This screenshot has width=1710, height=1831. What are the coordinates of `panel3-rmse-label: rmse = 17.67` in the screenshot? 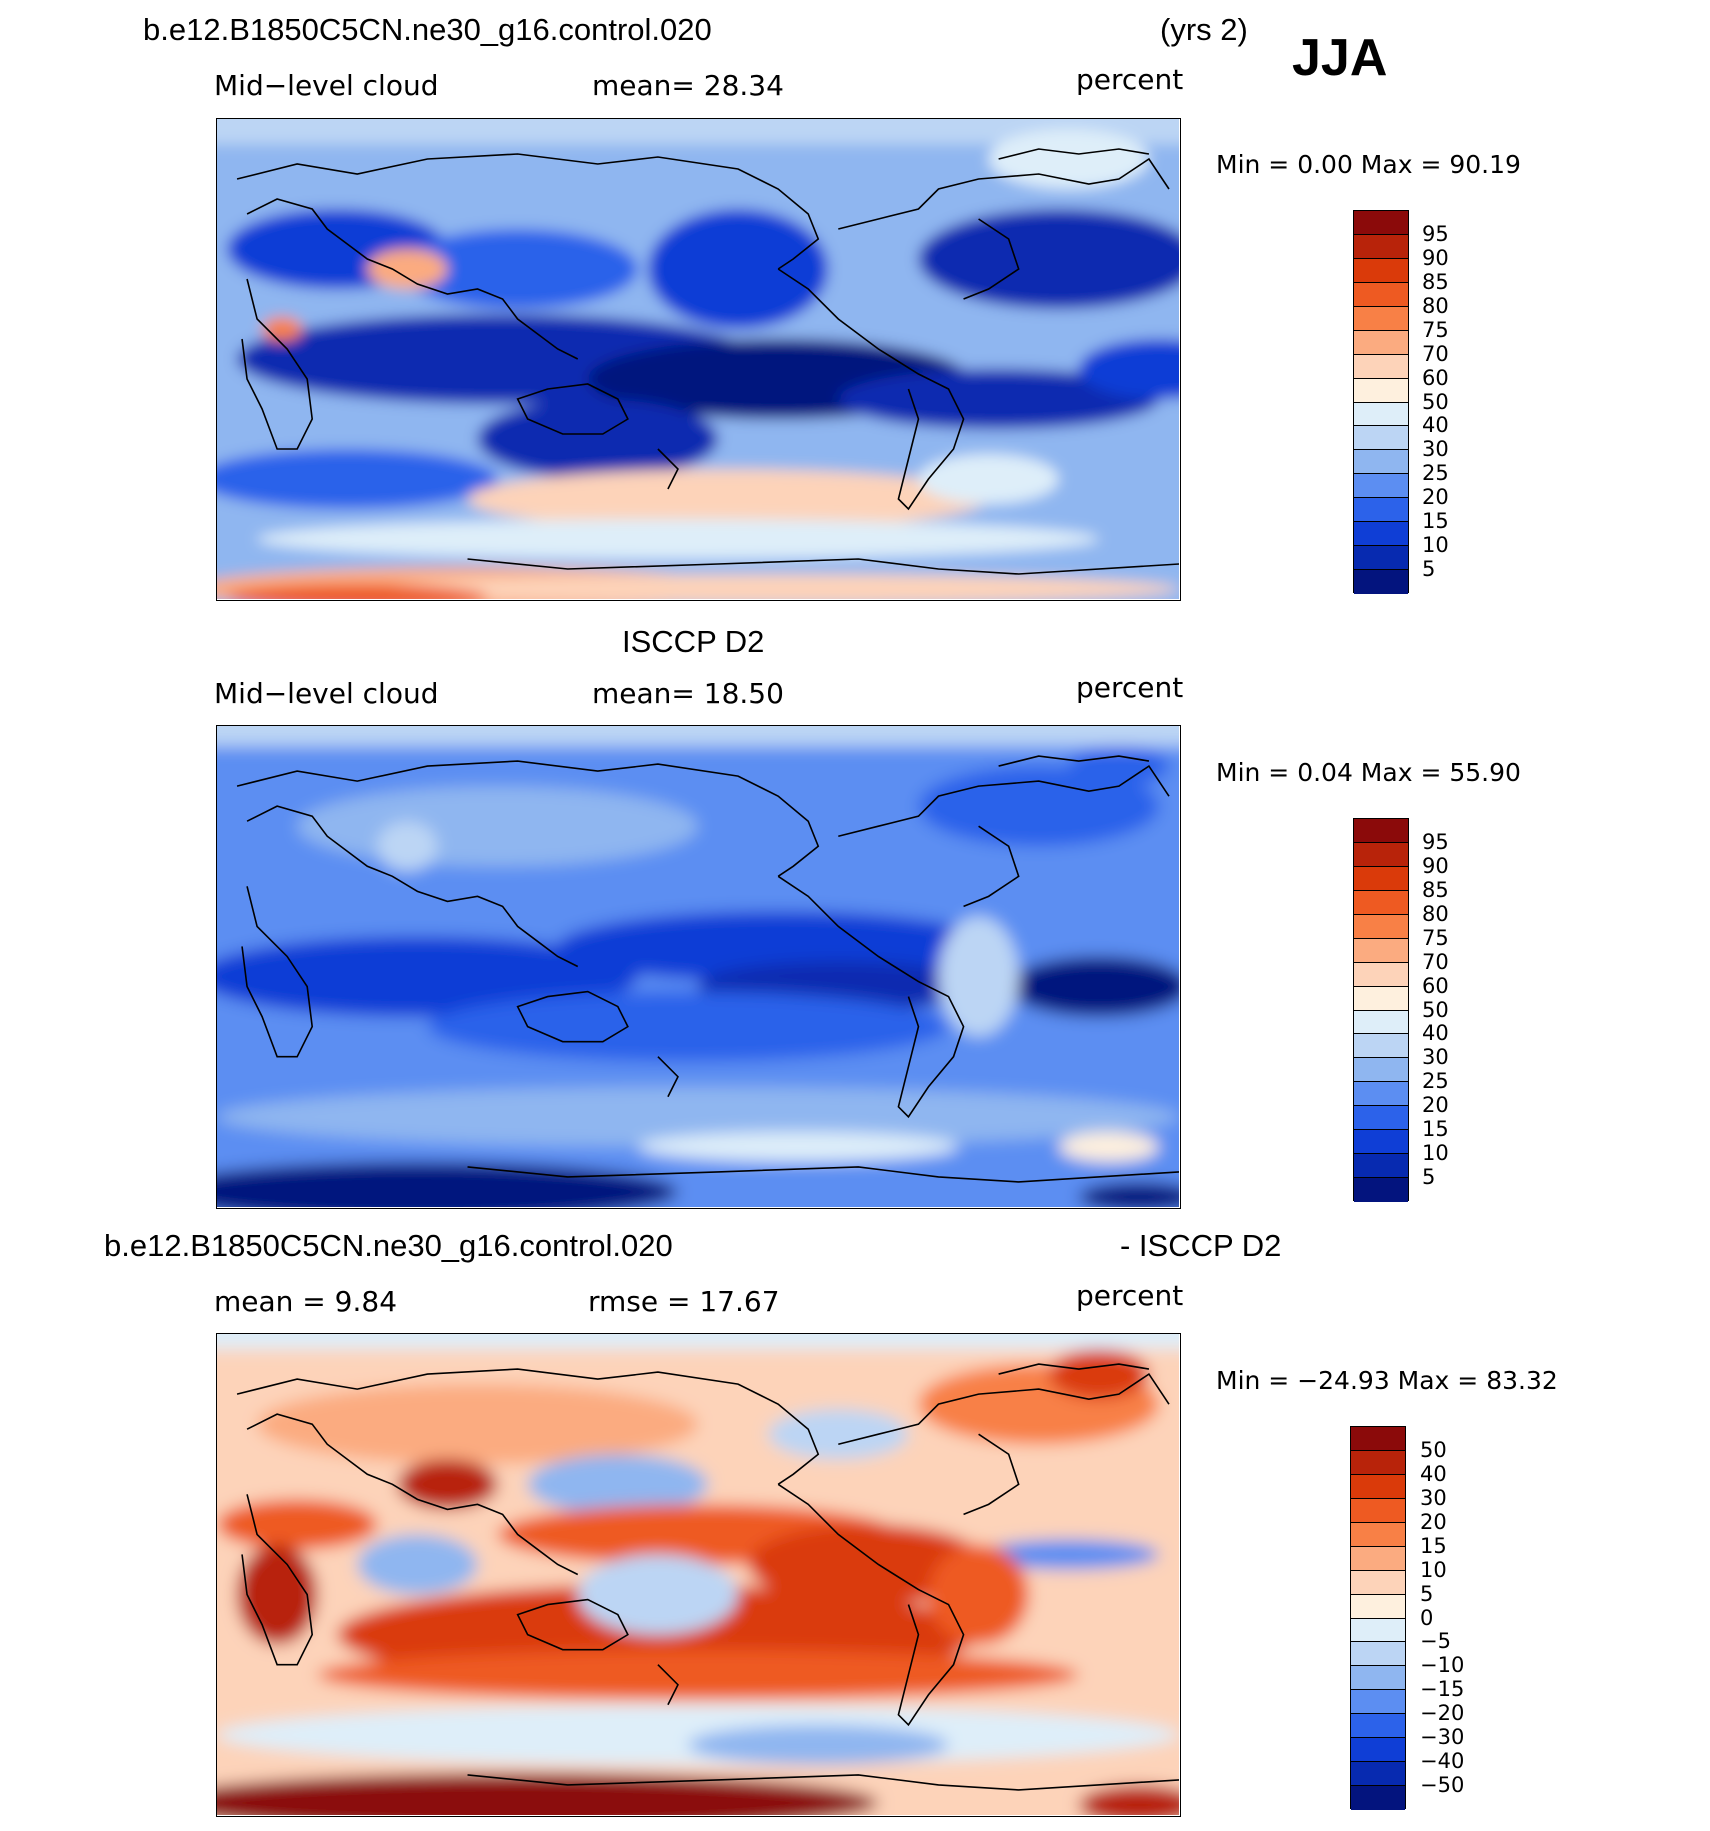 It's located at (684, 1301).